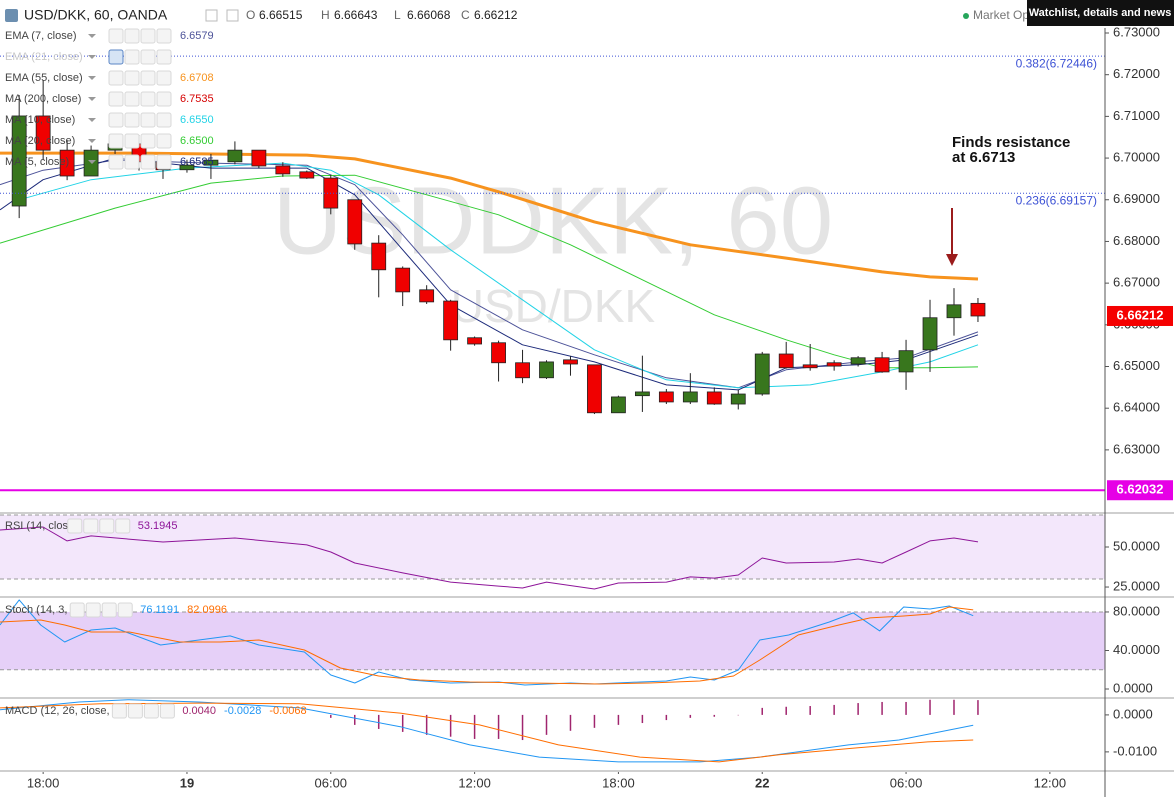  Describe the element at coordinates (44, 57) in the screenshot. I see `legend-name: EMA (21, close)` at that location.